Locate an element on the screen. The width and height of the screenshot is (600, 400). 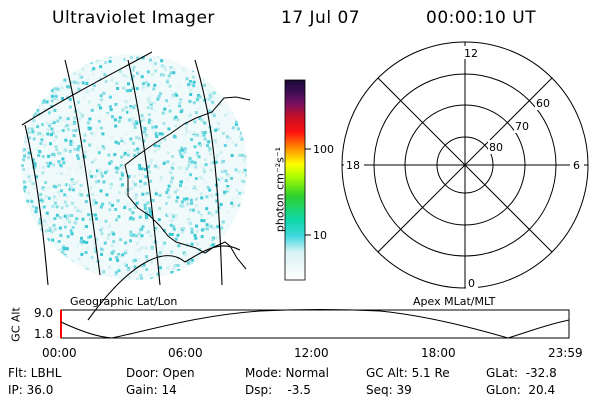
filter-readout: Flt: LBHL is located at coordinates (35, 373).